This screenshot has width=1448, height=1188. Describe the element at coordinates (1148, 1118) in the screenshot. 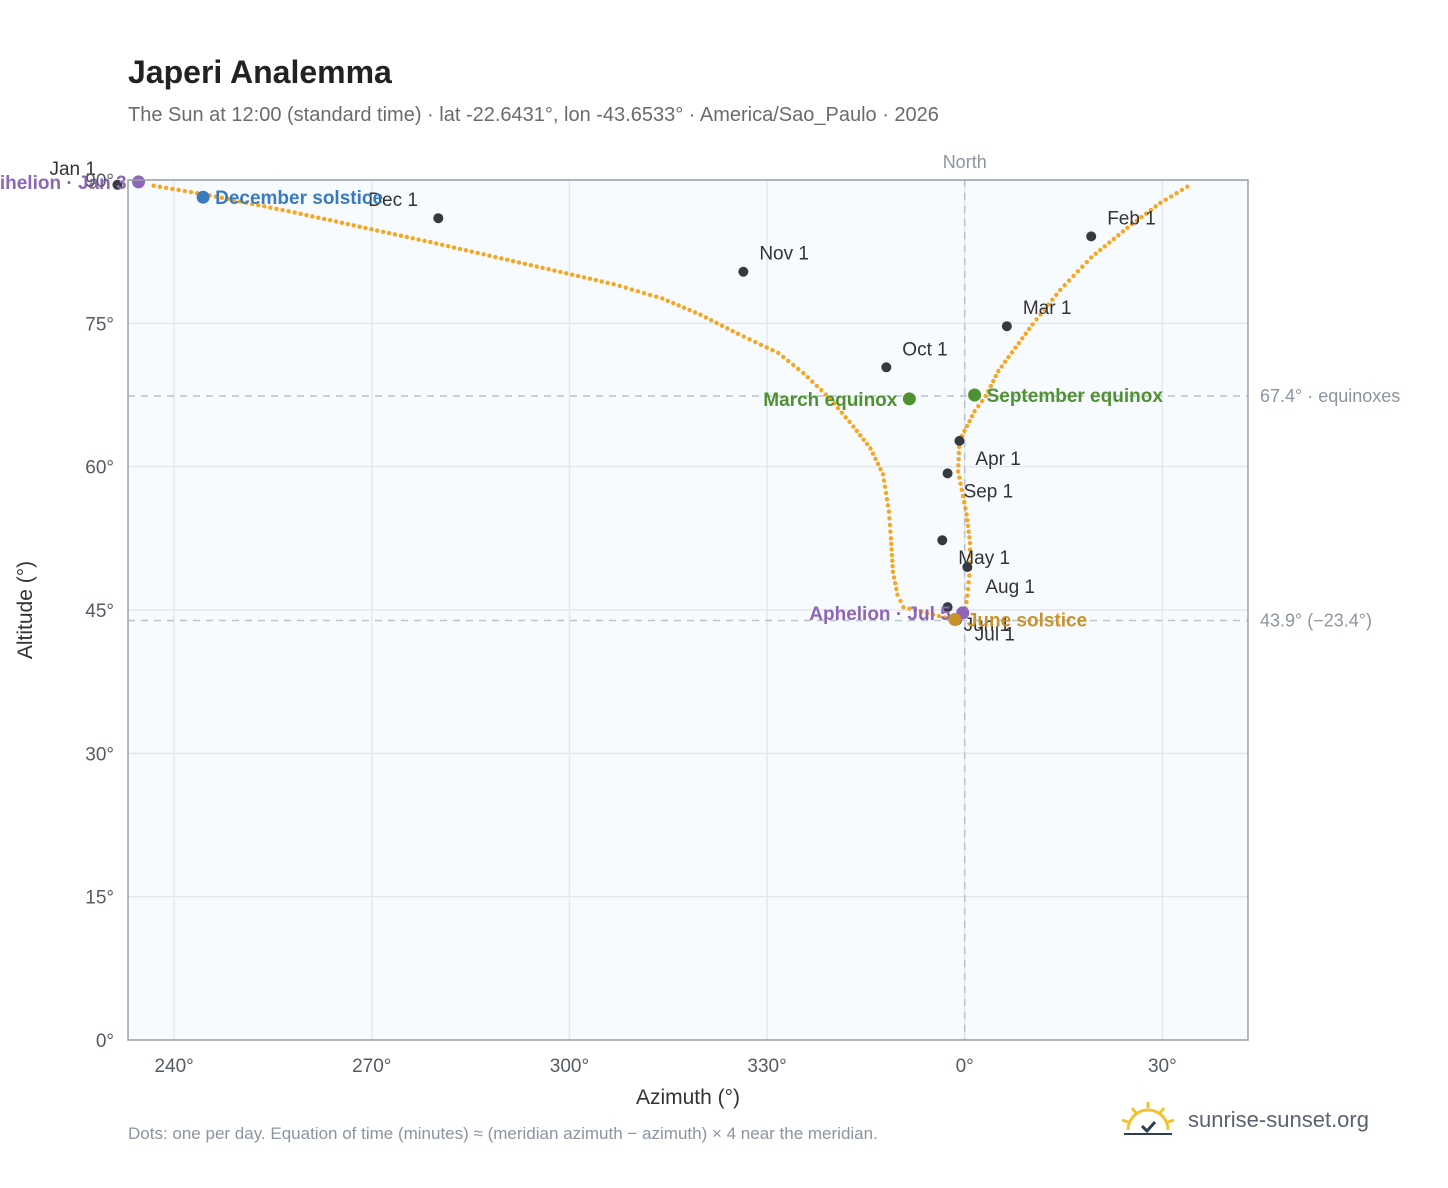

I see `sun-logo-icon` at that location.